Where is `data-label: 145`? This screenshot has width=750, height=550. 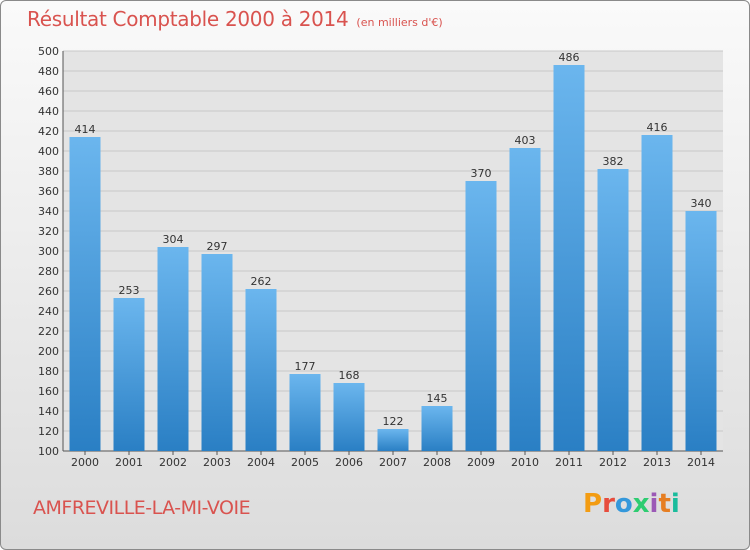
data-label: 145 is located at coordinates (437, 398).